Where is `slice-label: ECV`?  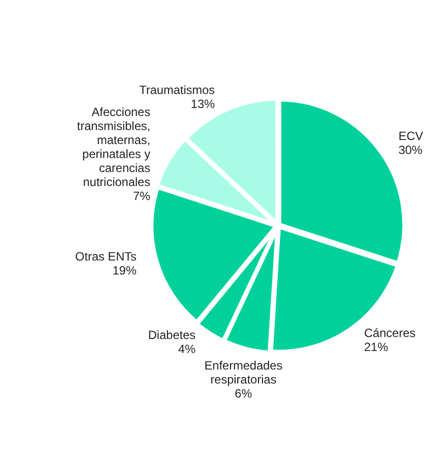 slice-label: ECV is located at coordinates (411, 136).